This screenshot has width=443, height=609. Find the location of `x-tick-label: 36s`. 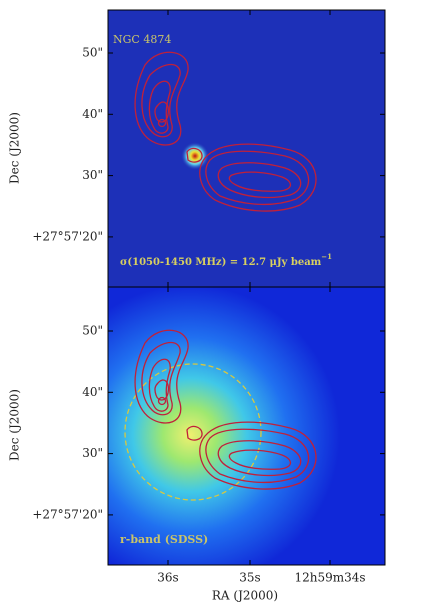

x-tick-label: 36s is located at coordinates (167, 578).